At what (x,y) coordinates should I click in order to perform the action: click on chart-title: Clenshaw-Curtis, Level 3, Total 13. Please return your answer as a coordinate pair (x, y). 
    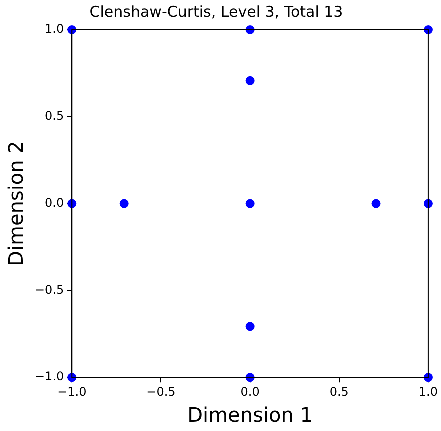
    Looking at the image, I should click on (217, 11).